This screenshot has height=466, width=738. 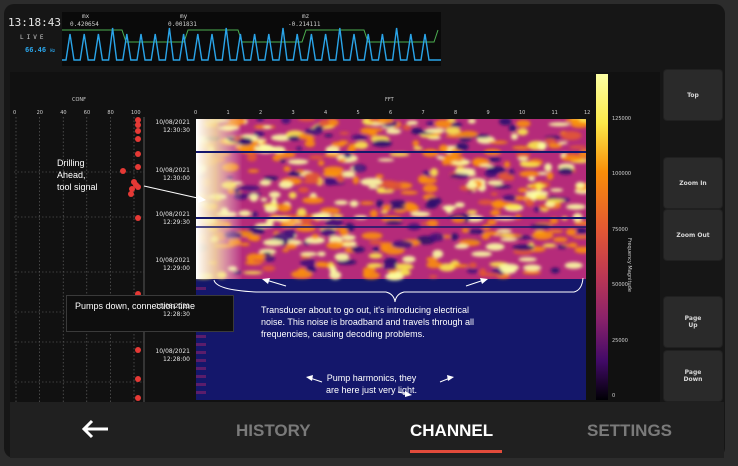 I want to click on fft-tick-3: 3, so click(x=293, y=113).